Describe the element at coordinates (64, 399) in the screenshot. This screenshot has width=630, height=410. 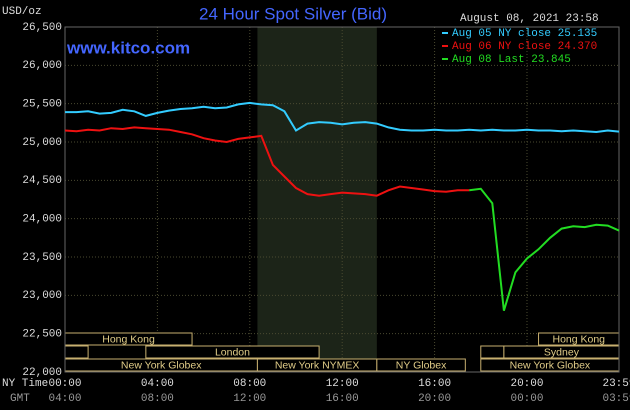
I see `gmt-tick-label: 04:00` at that location.